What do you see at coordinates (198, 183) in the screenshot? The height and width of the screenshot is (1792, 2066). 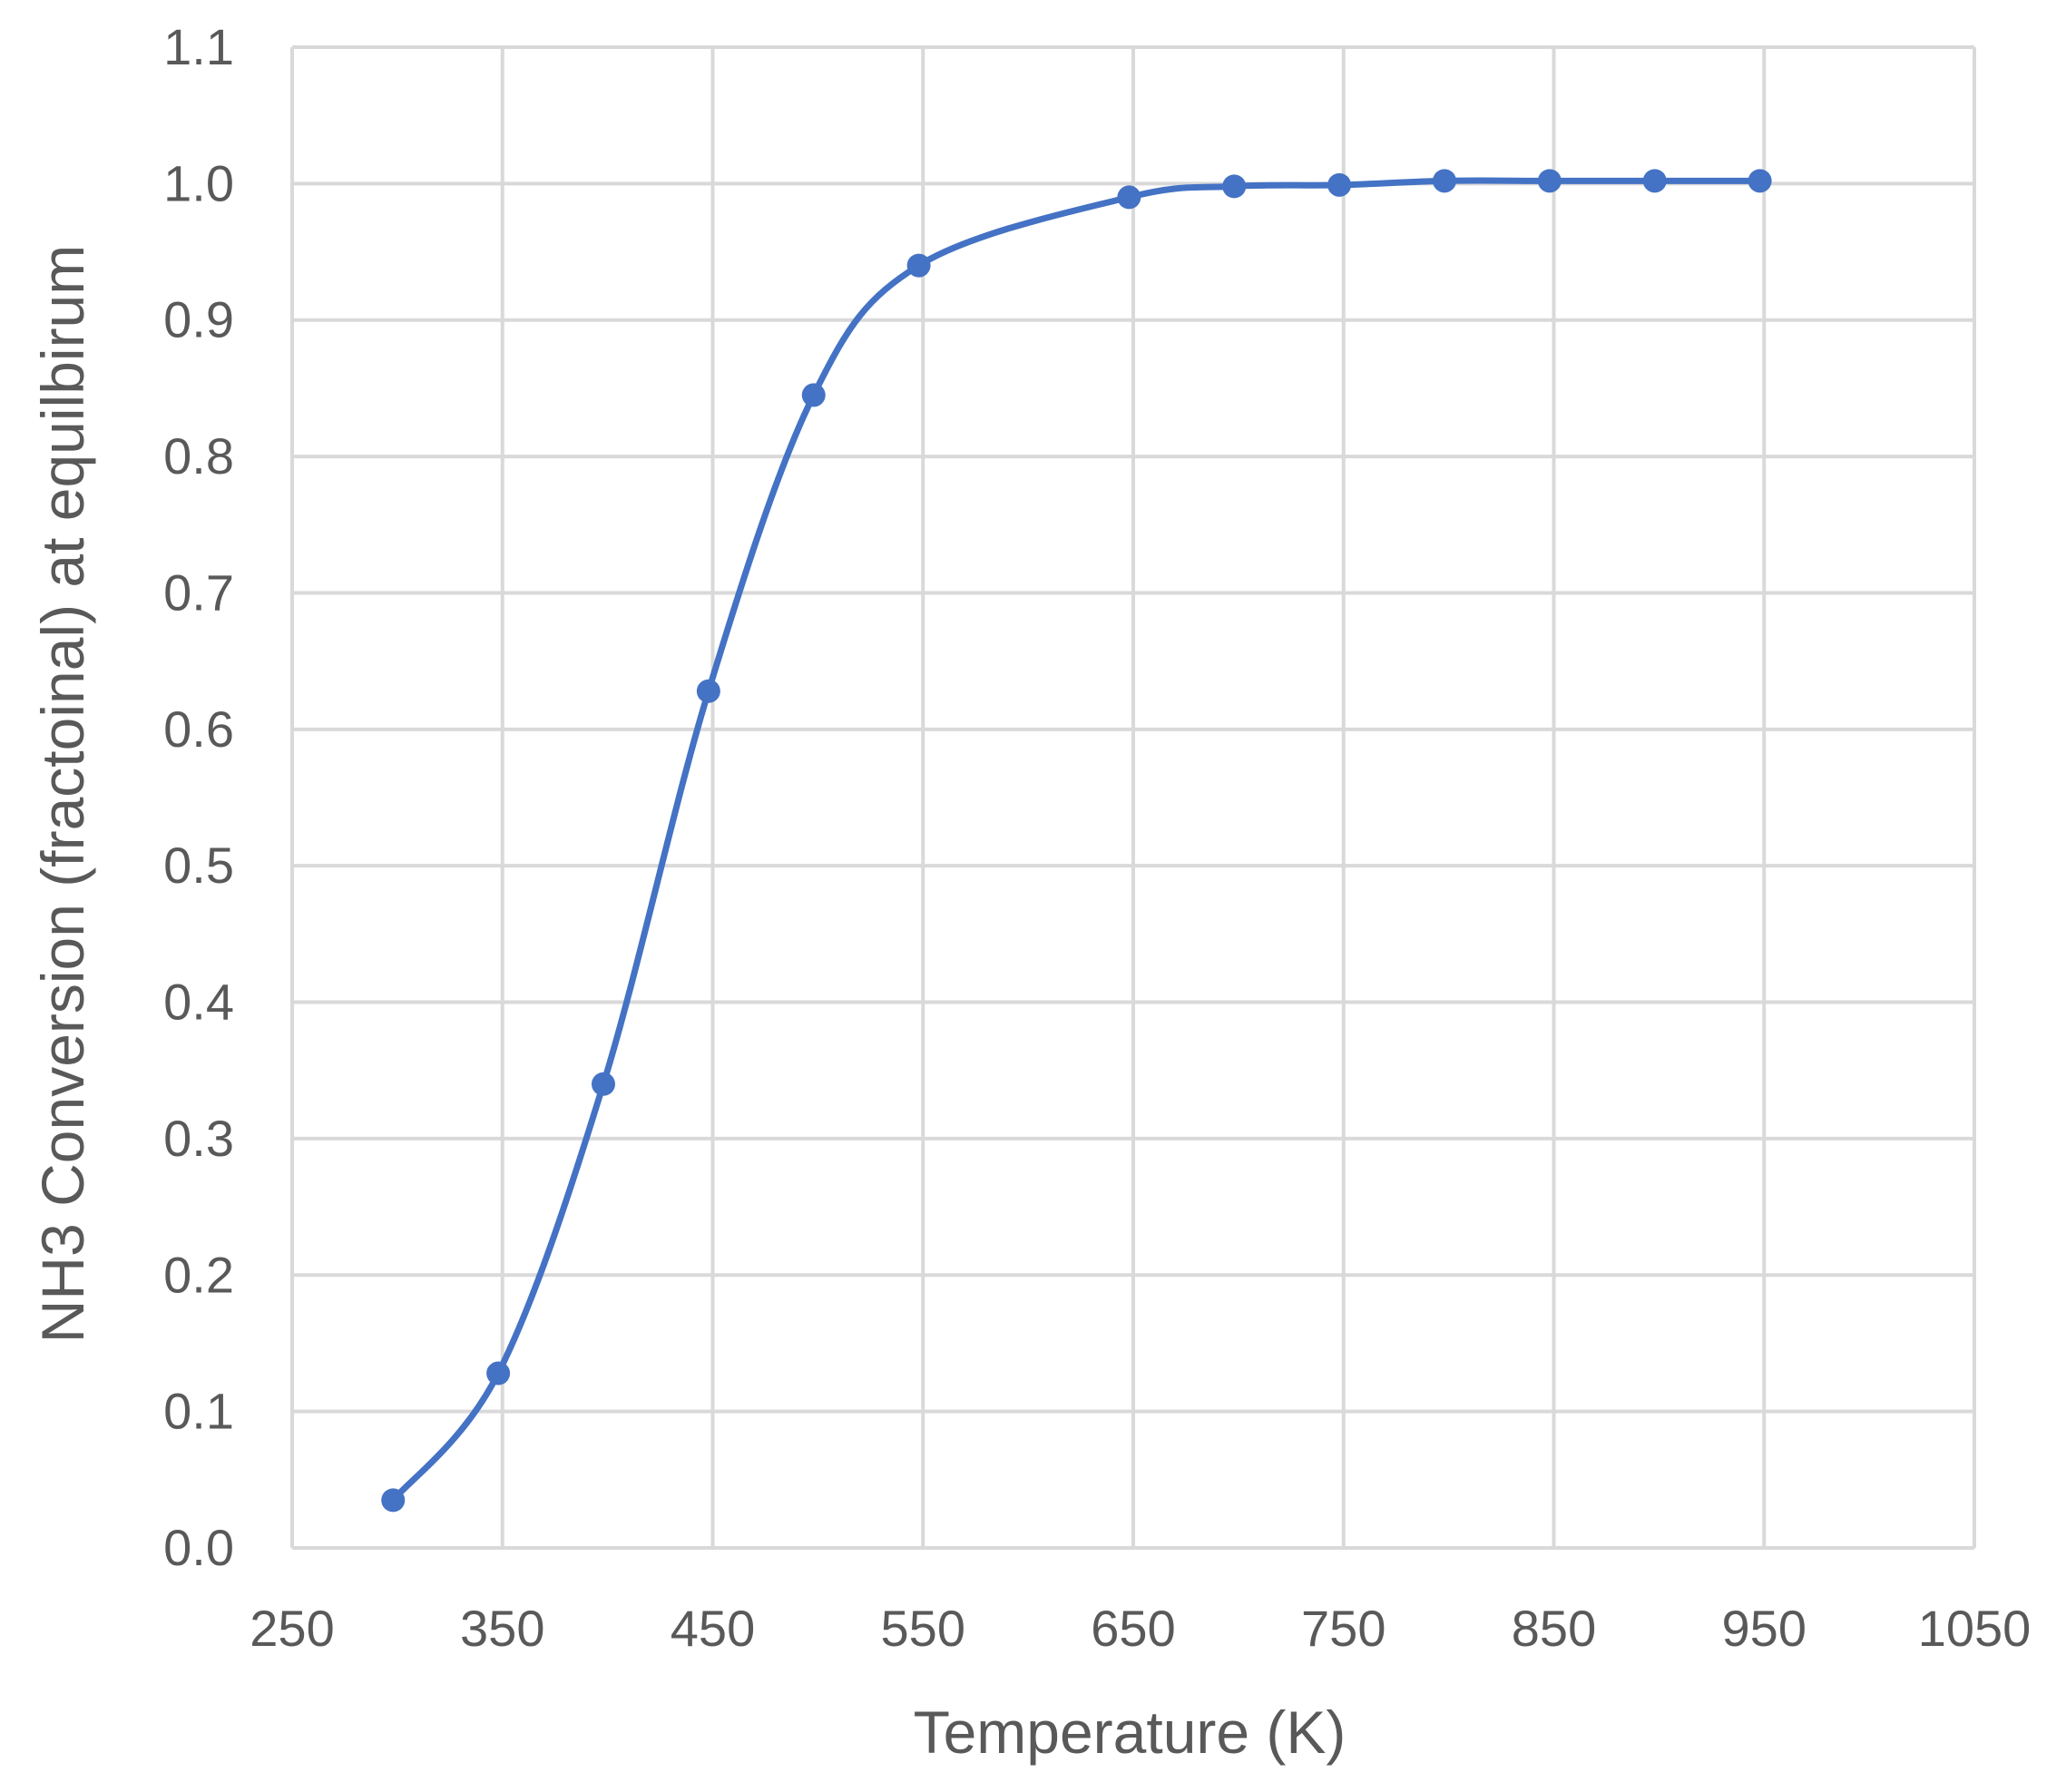 I see `y-tick-label: 1.0` at bounding box center [198, 183].